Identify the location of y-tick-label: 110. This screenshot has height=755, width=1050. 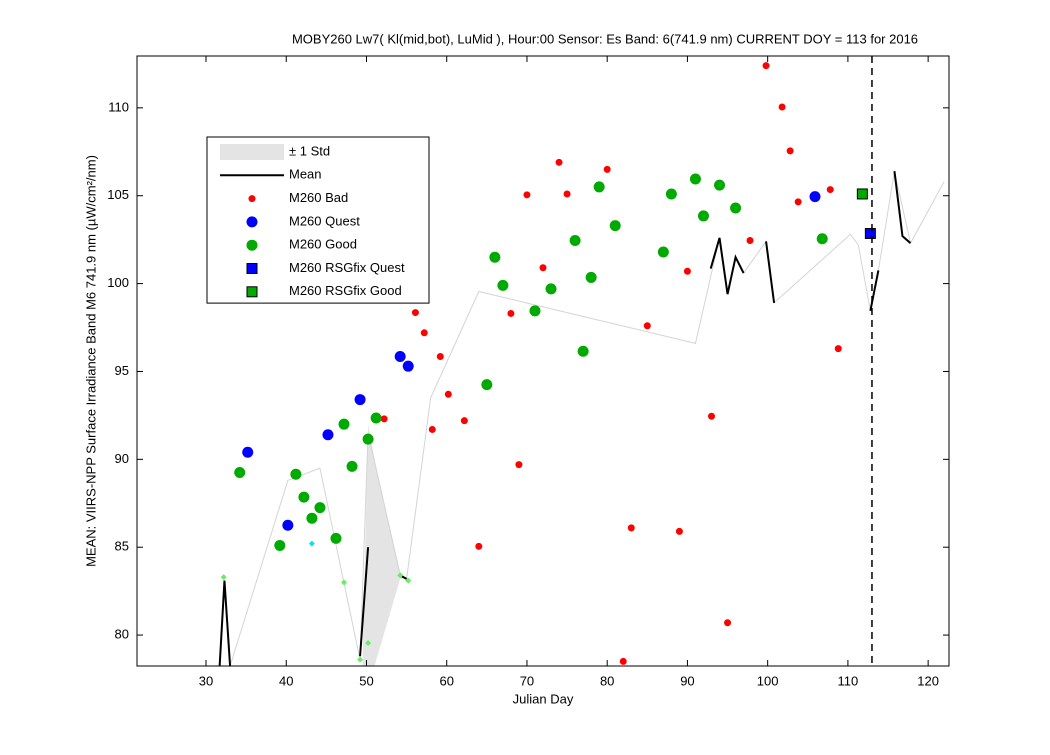
(118, 106).